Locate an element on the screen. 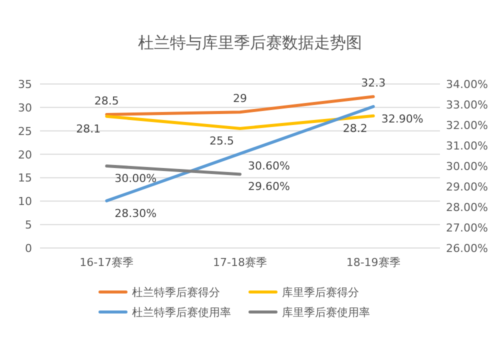 This screenshot has height=362, width=500. y2tick: 33.00% is located at coordinates (467, 105).